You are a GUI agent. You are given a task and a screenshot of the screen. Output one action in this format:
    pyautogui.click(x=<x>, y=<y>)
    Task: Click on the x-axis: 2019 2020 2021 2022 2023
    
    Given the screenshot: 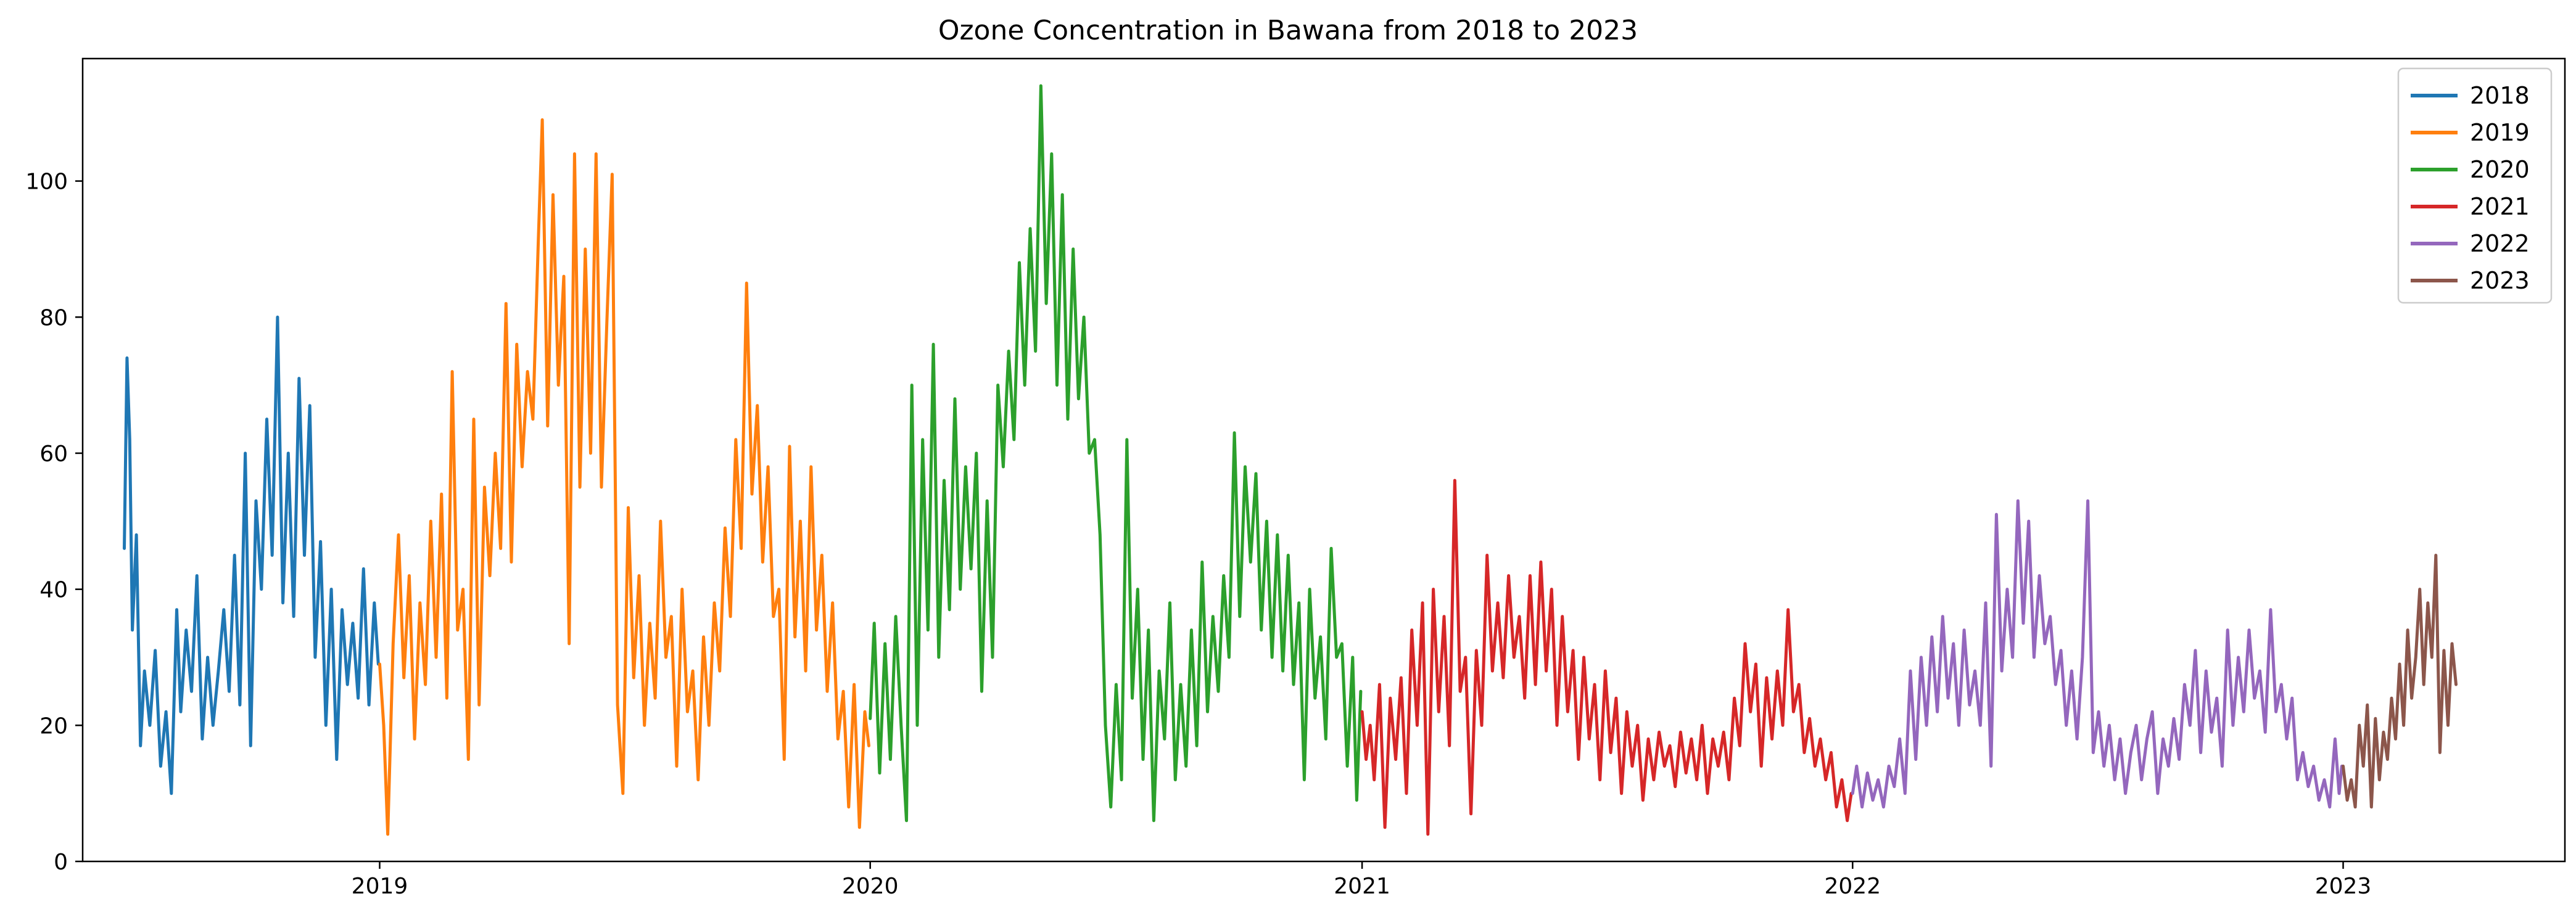 What is the action you would take?
    pyautogui.click(x=1362, y=880)
    